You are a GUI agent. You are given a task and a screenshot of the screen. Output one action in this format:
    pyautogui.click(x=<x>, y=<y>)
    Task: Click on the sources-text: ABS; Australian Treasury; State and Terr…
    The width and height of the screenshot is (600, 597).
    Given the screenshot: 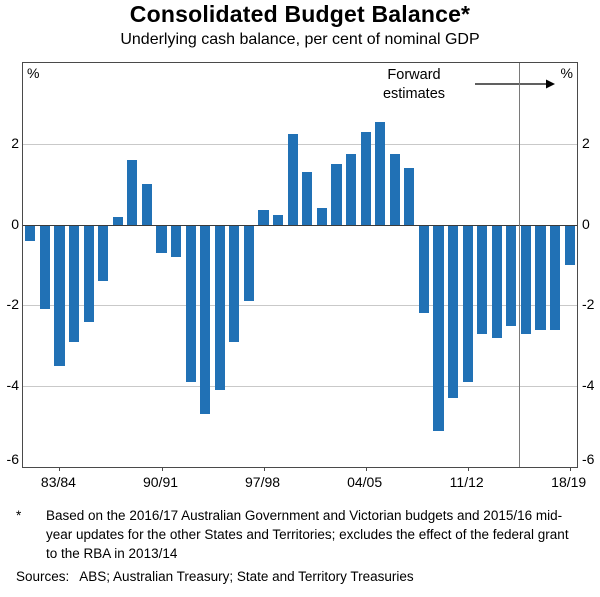 What is the action you would take?
    pyautogui.click(x=246, y=576)
    